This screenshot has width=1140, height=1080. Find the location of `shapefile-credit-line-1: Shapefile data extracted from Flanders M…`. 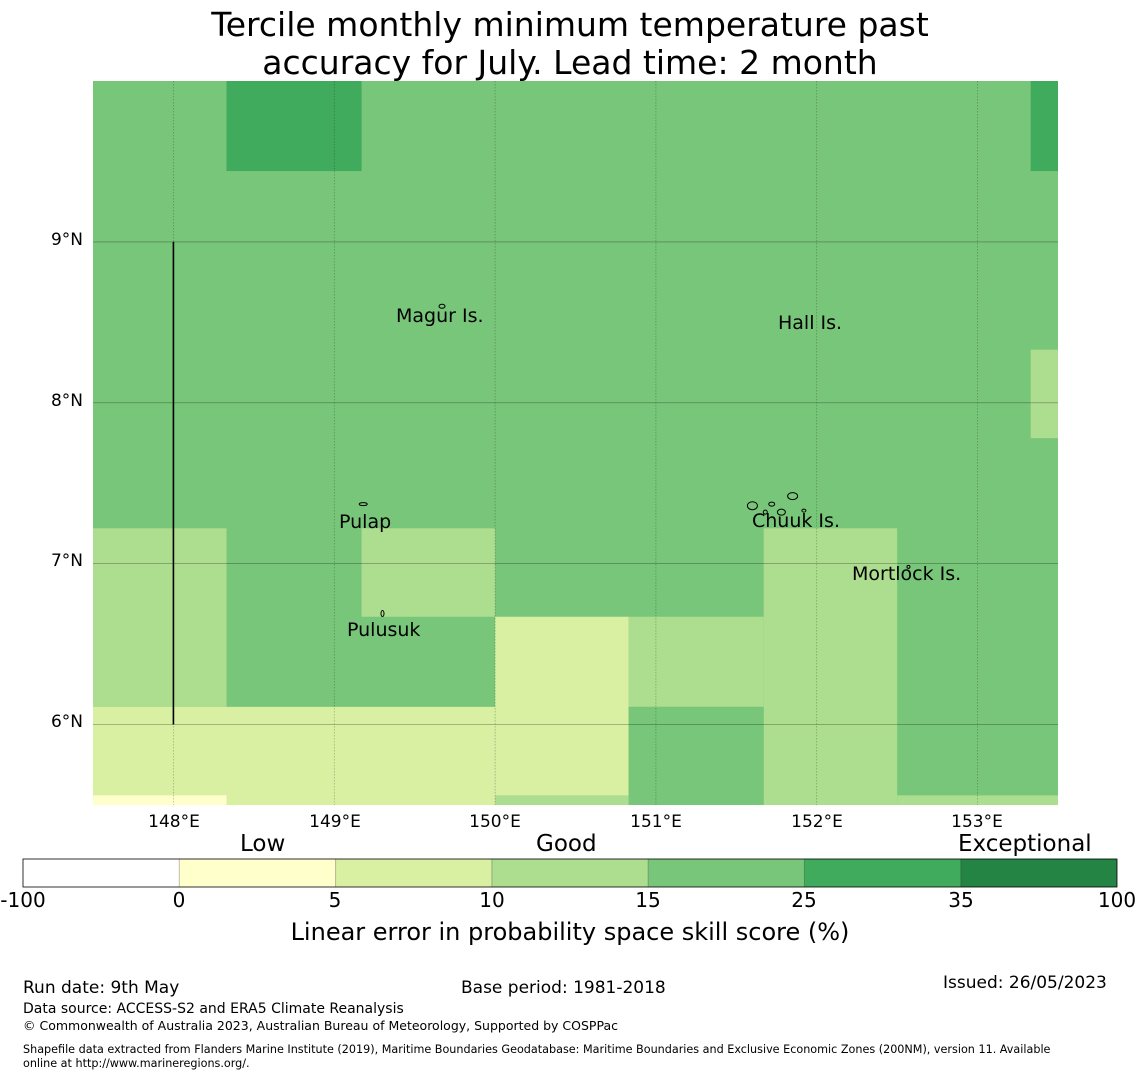

shapefile-credit-line-1: Shapefile data extracted from Flanders M… is located at coordinates (537, 1049).